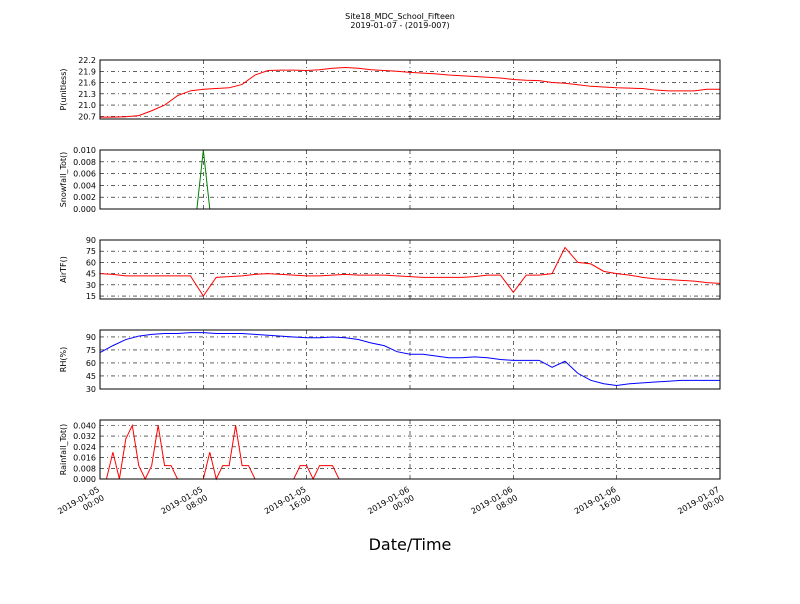  What do you see at coordinates (84, 185) in the screenshot?
I see `y-tick-label: 0.004` at bounding box center [84, 185].